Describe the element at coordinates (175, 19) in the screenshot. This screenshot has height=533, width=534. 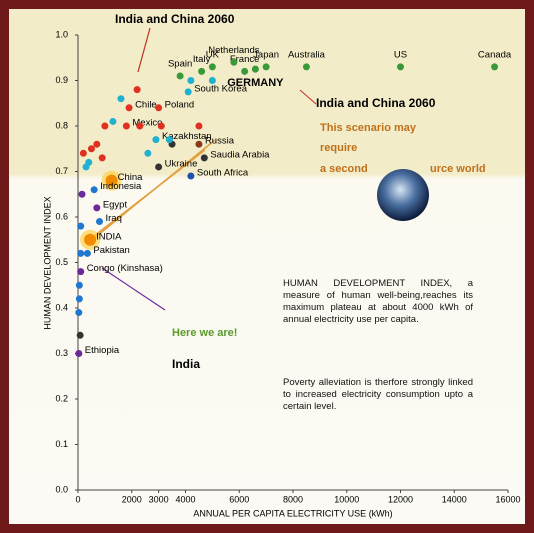
I see `chart-title: India and China 2060` at that location.